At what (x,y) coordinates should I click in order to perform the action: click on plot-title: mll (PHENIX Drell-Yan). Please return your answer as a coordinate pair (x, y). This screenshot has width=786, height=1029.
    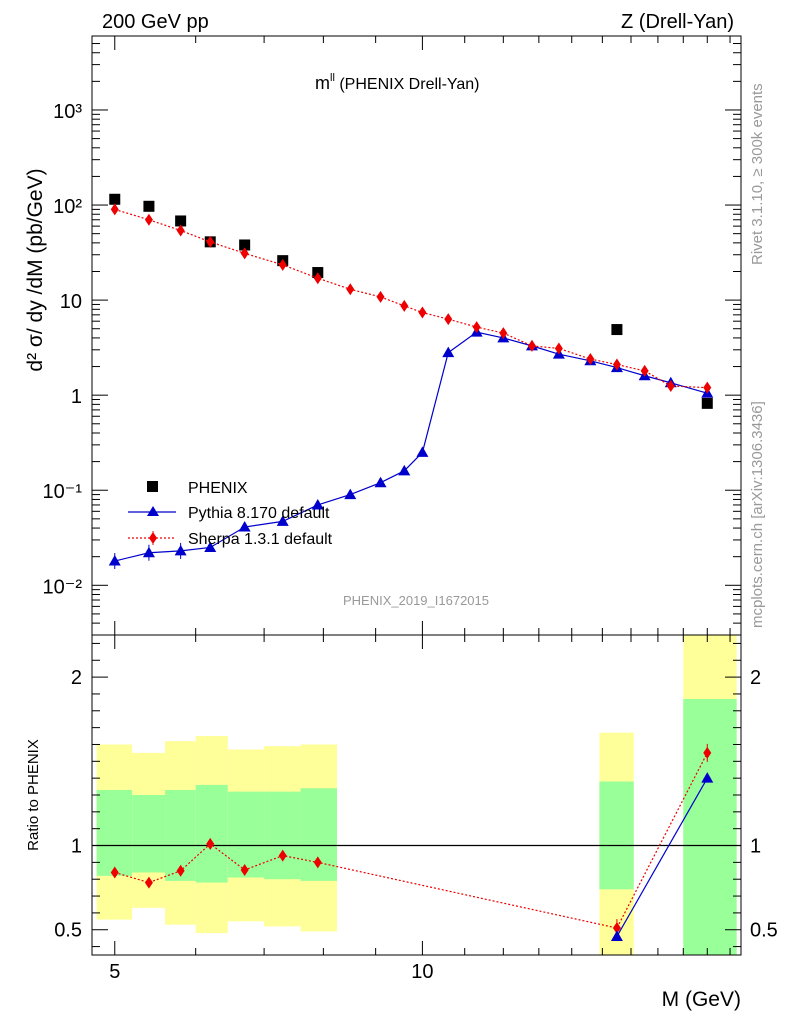
    Looking at the image, I should click on (397, 82).